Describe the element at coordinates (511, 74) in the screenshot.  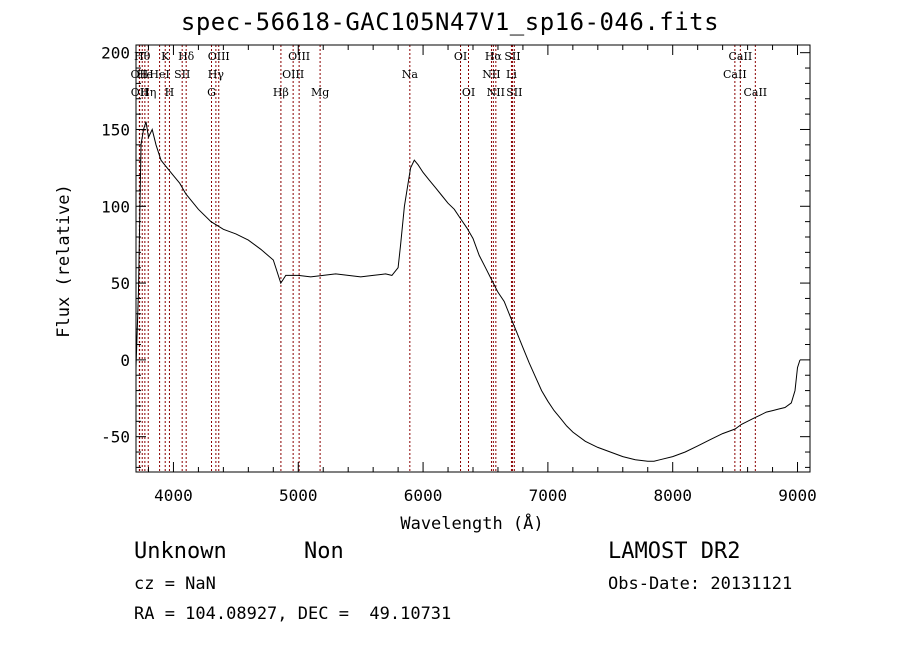
I see `line-marker-label: Li` at that location.